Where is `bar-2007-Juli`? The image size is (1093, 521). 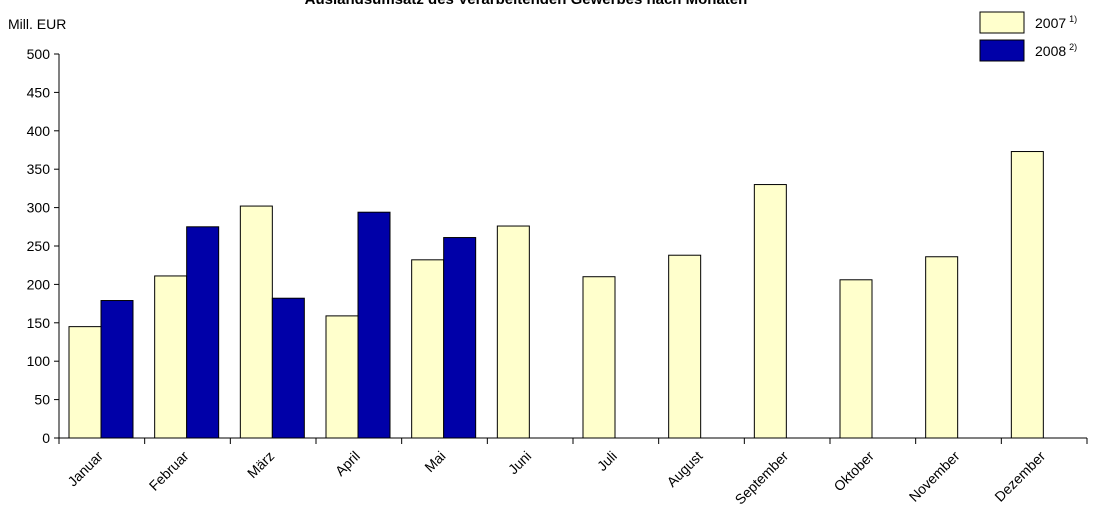 bar-2007-Juli is located at coordinates (599, 357).